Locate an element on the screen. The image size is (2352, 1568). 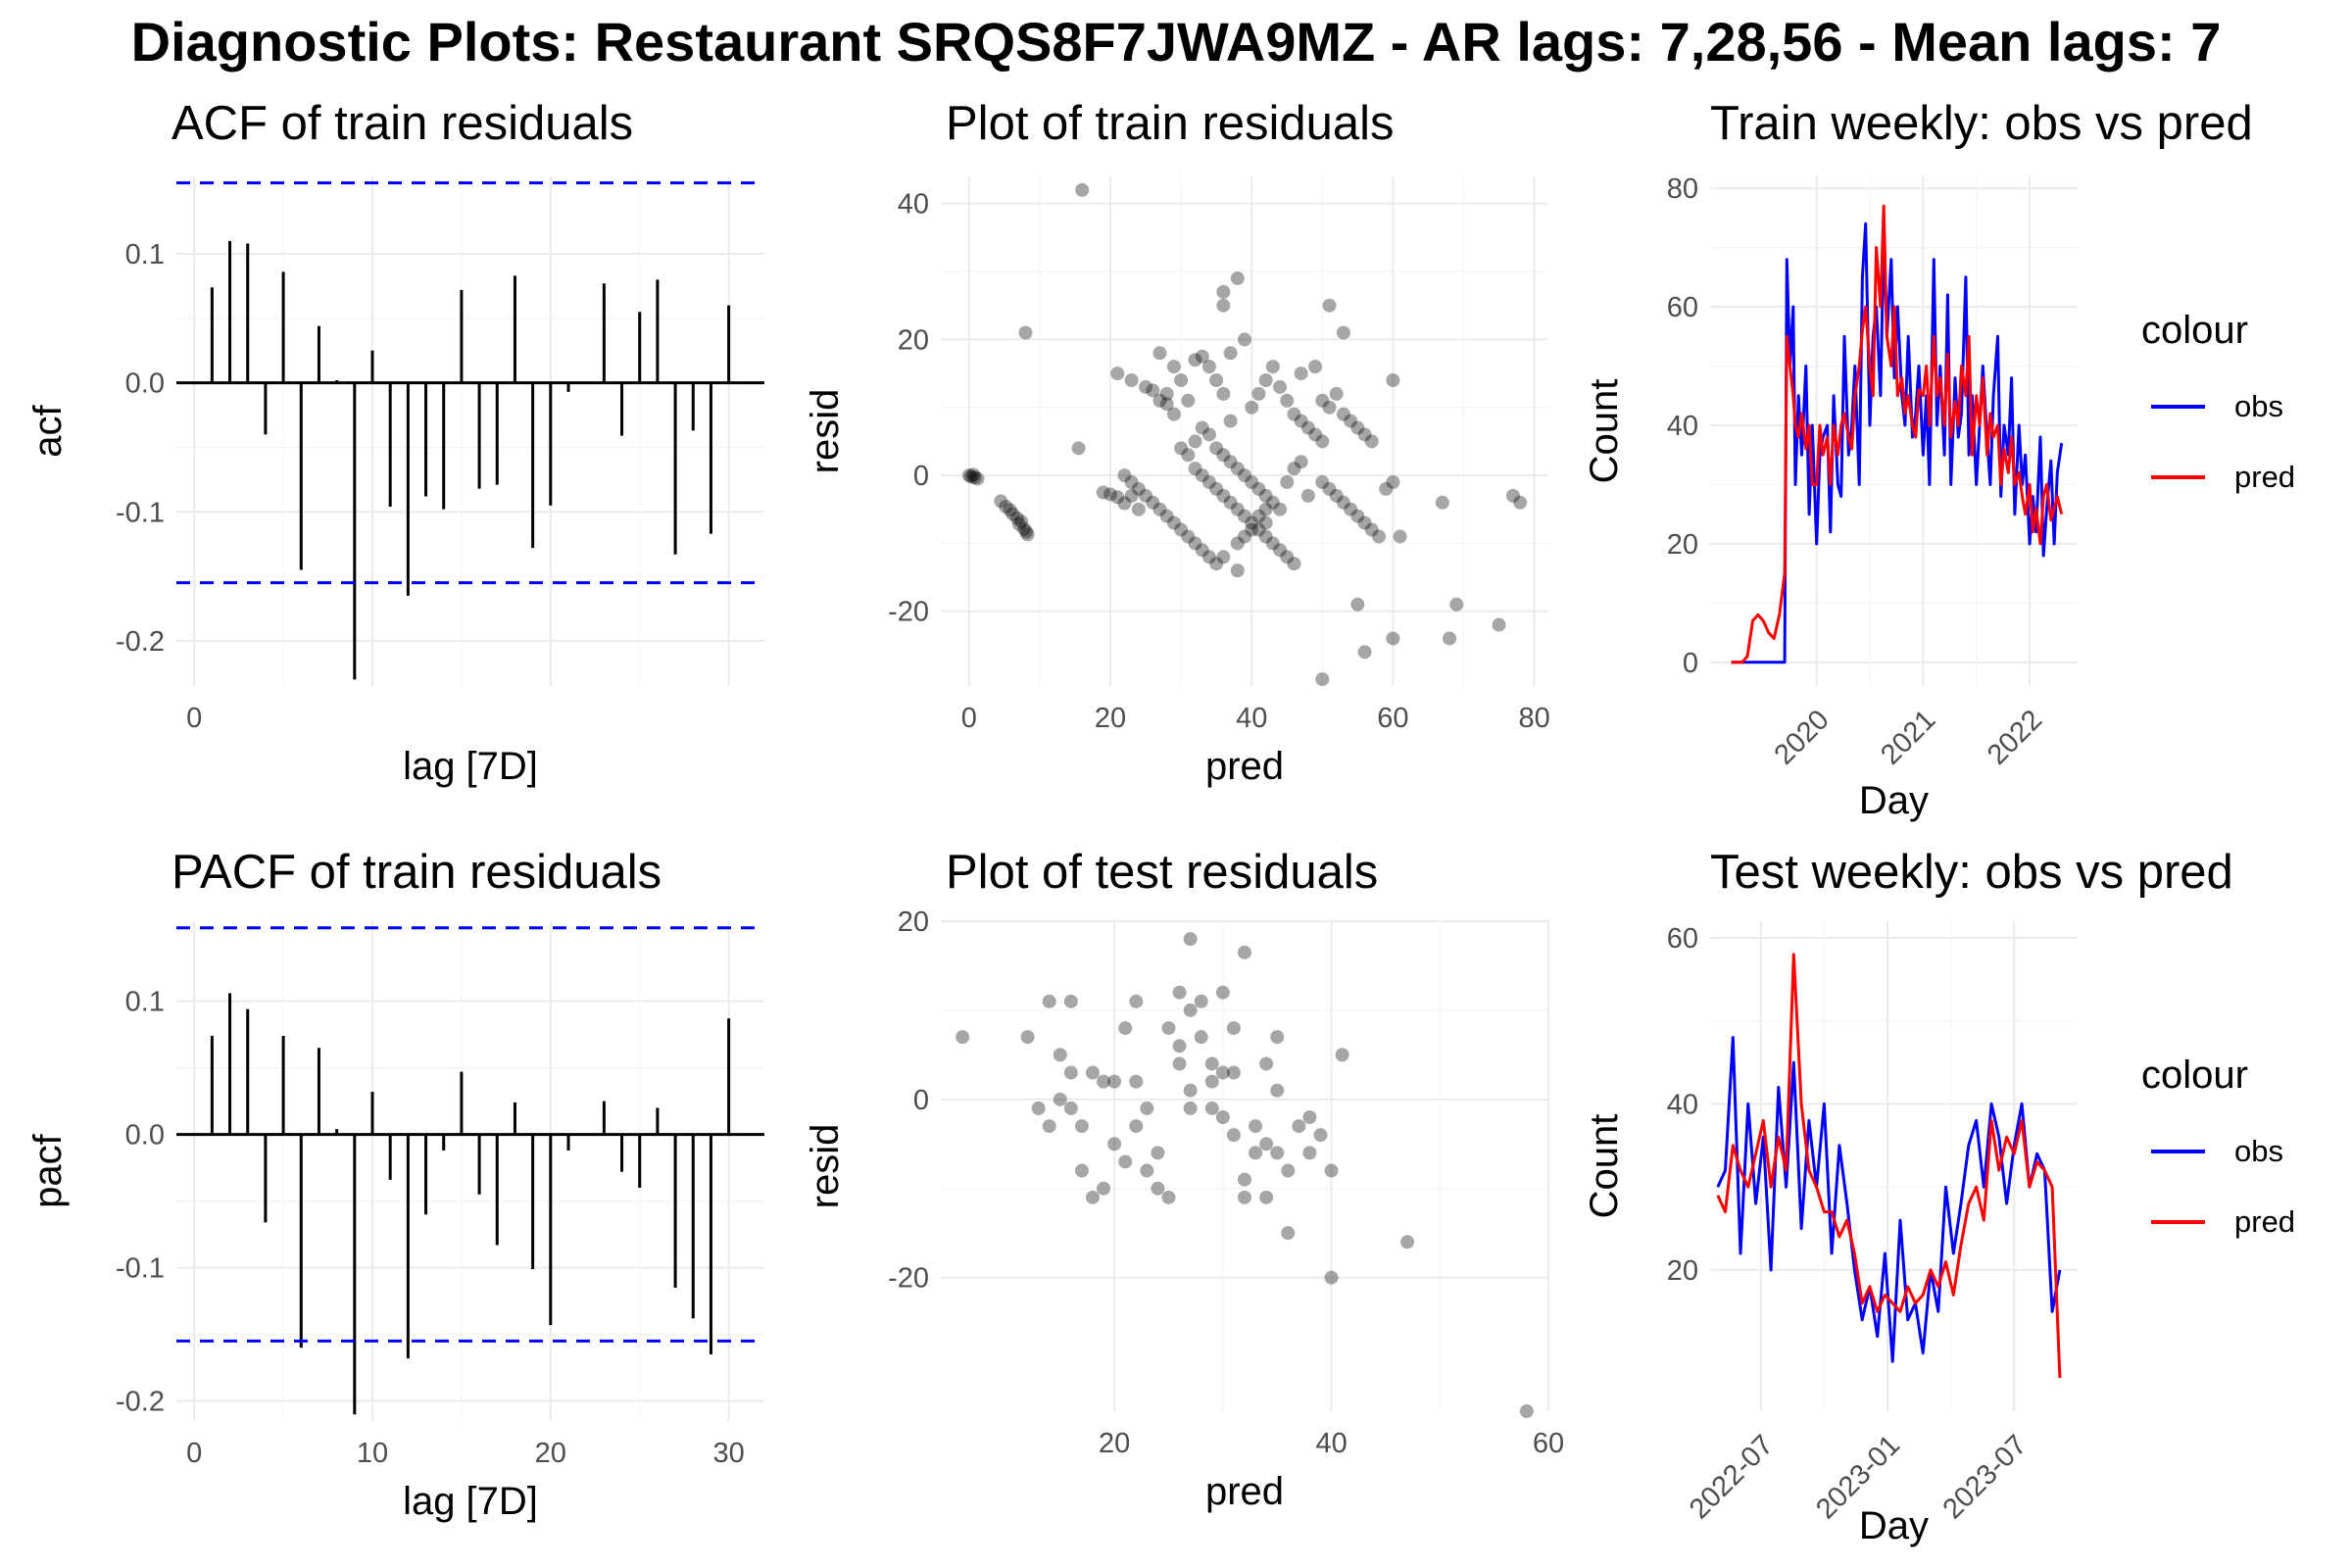
y-tick-label: -20 is located at coordinates (908, 612).